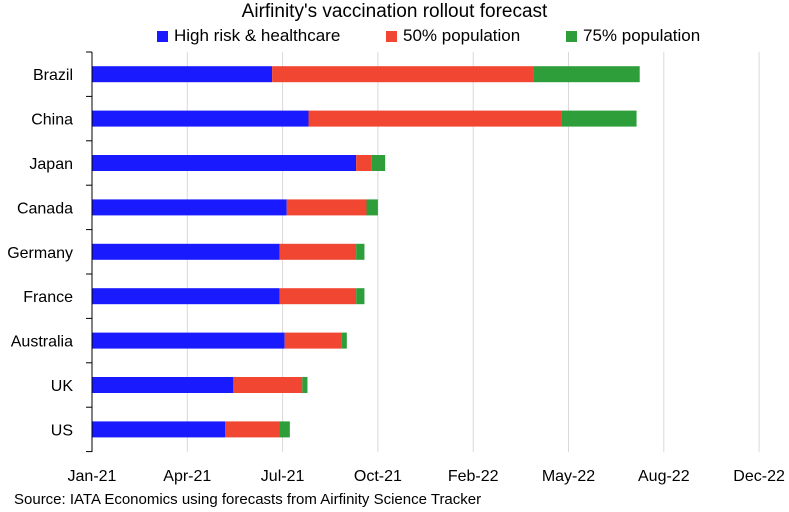 Image resolution: width=789 pixels, height=512 pixels. Describe the element at coordinates (188, 340) in the screenshot. I see `bar-australia-high-risk-healthcare` at that location.